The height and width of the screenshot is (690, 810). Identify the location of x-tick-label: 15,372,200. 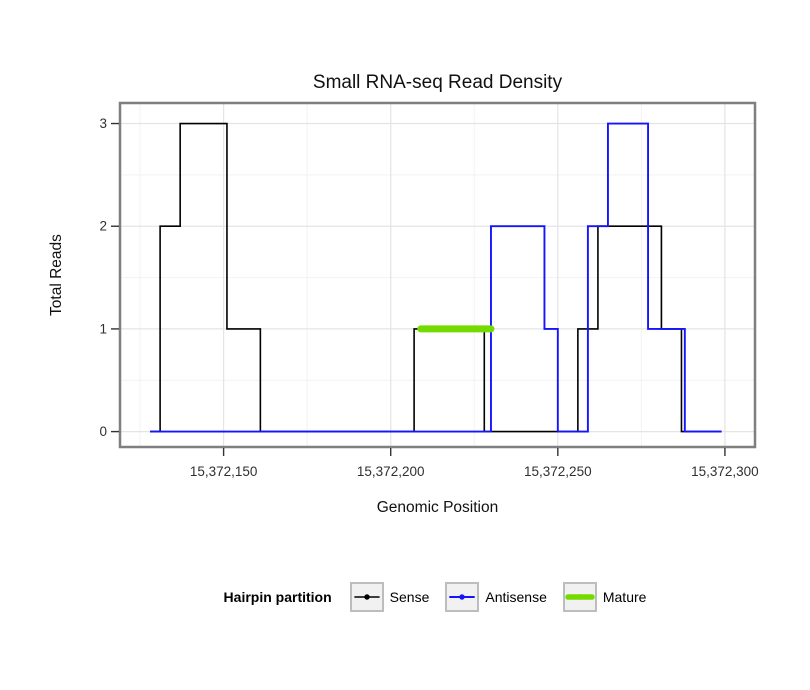
(391, 471).